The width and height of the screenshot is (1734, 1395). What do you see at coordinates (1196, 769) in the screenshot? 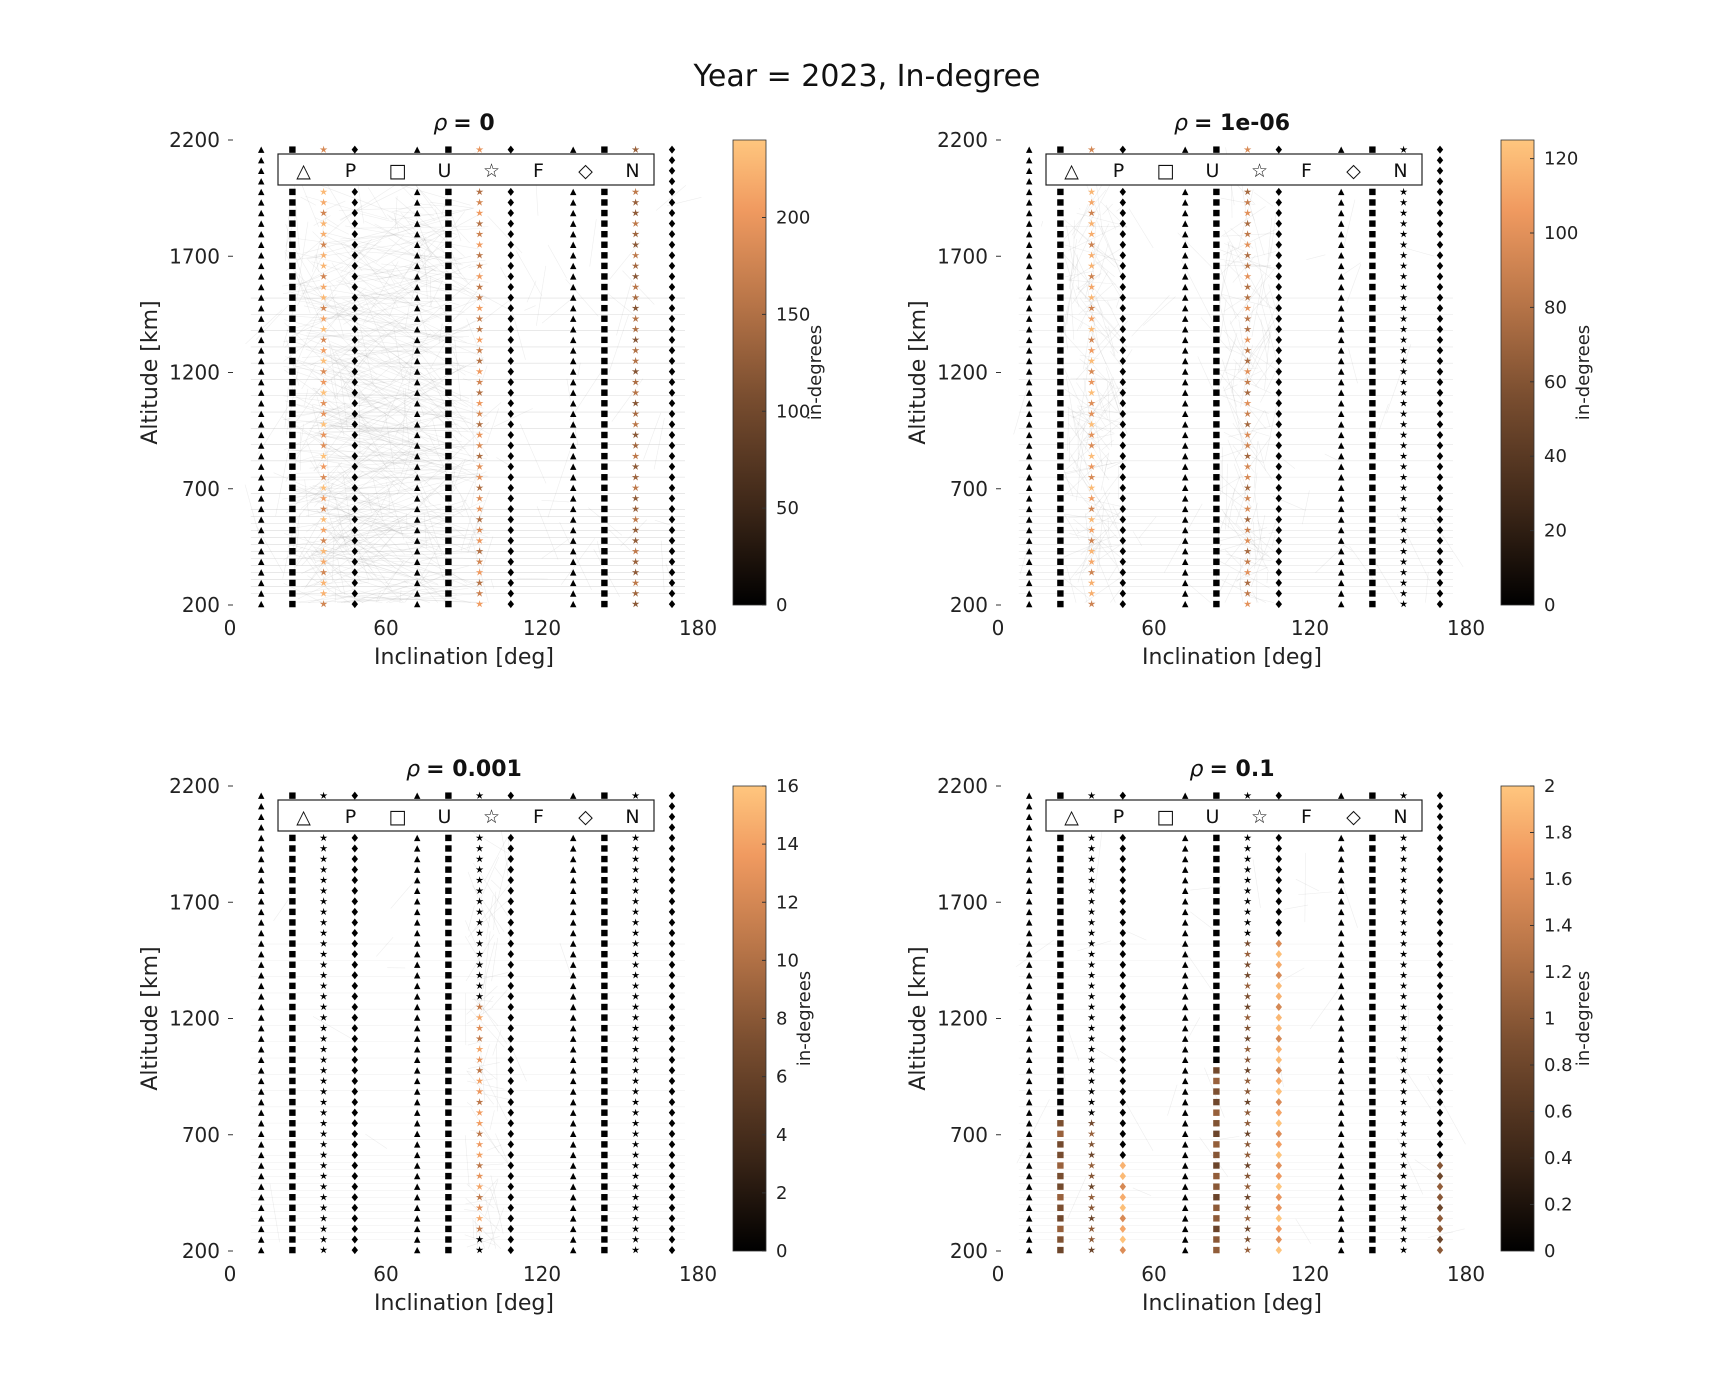
I see `rho-symbol: ρ` at bounding box center [1196, 769].